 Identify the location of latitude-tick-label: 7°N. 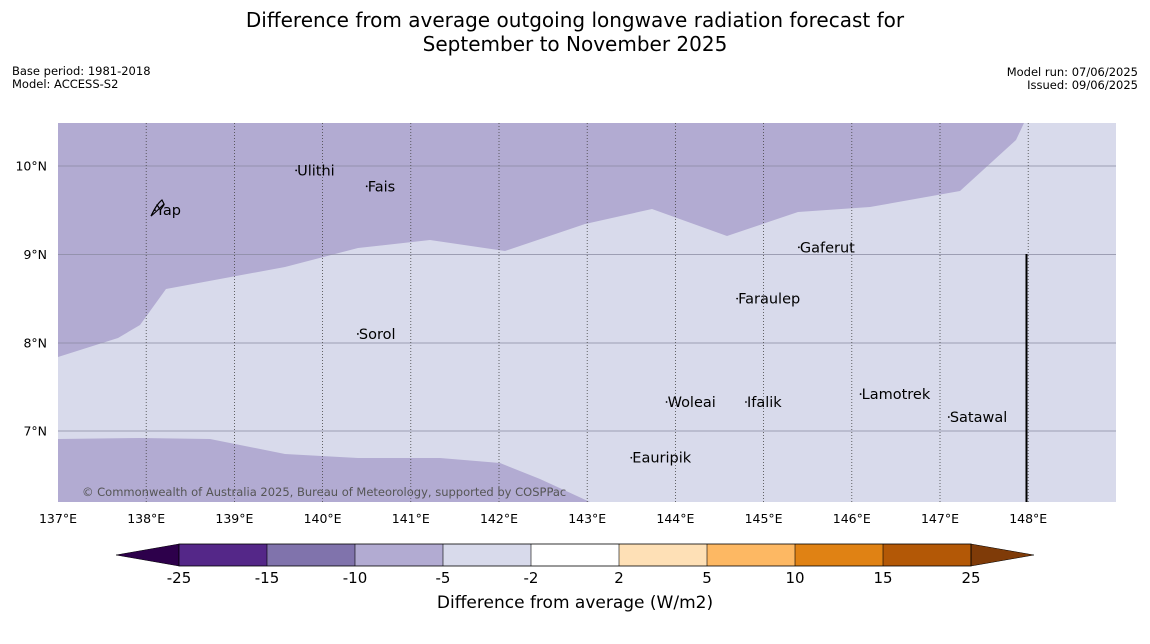
(35, 431).